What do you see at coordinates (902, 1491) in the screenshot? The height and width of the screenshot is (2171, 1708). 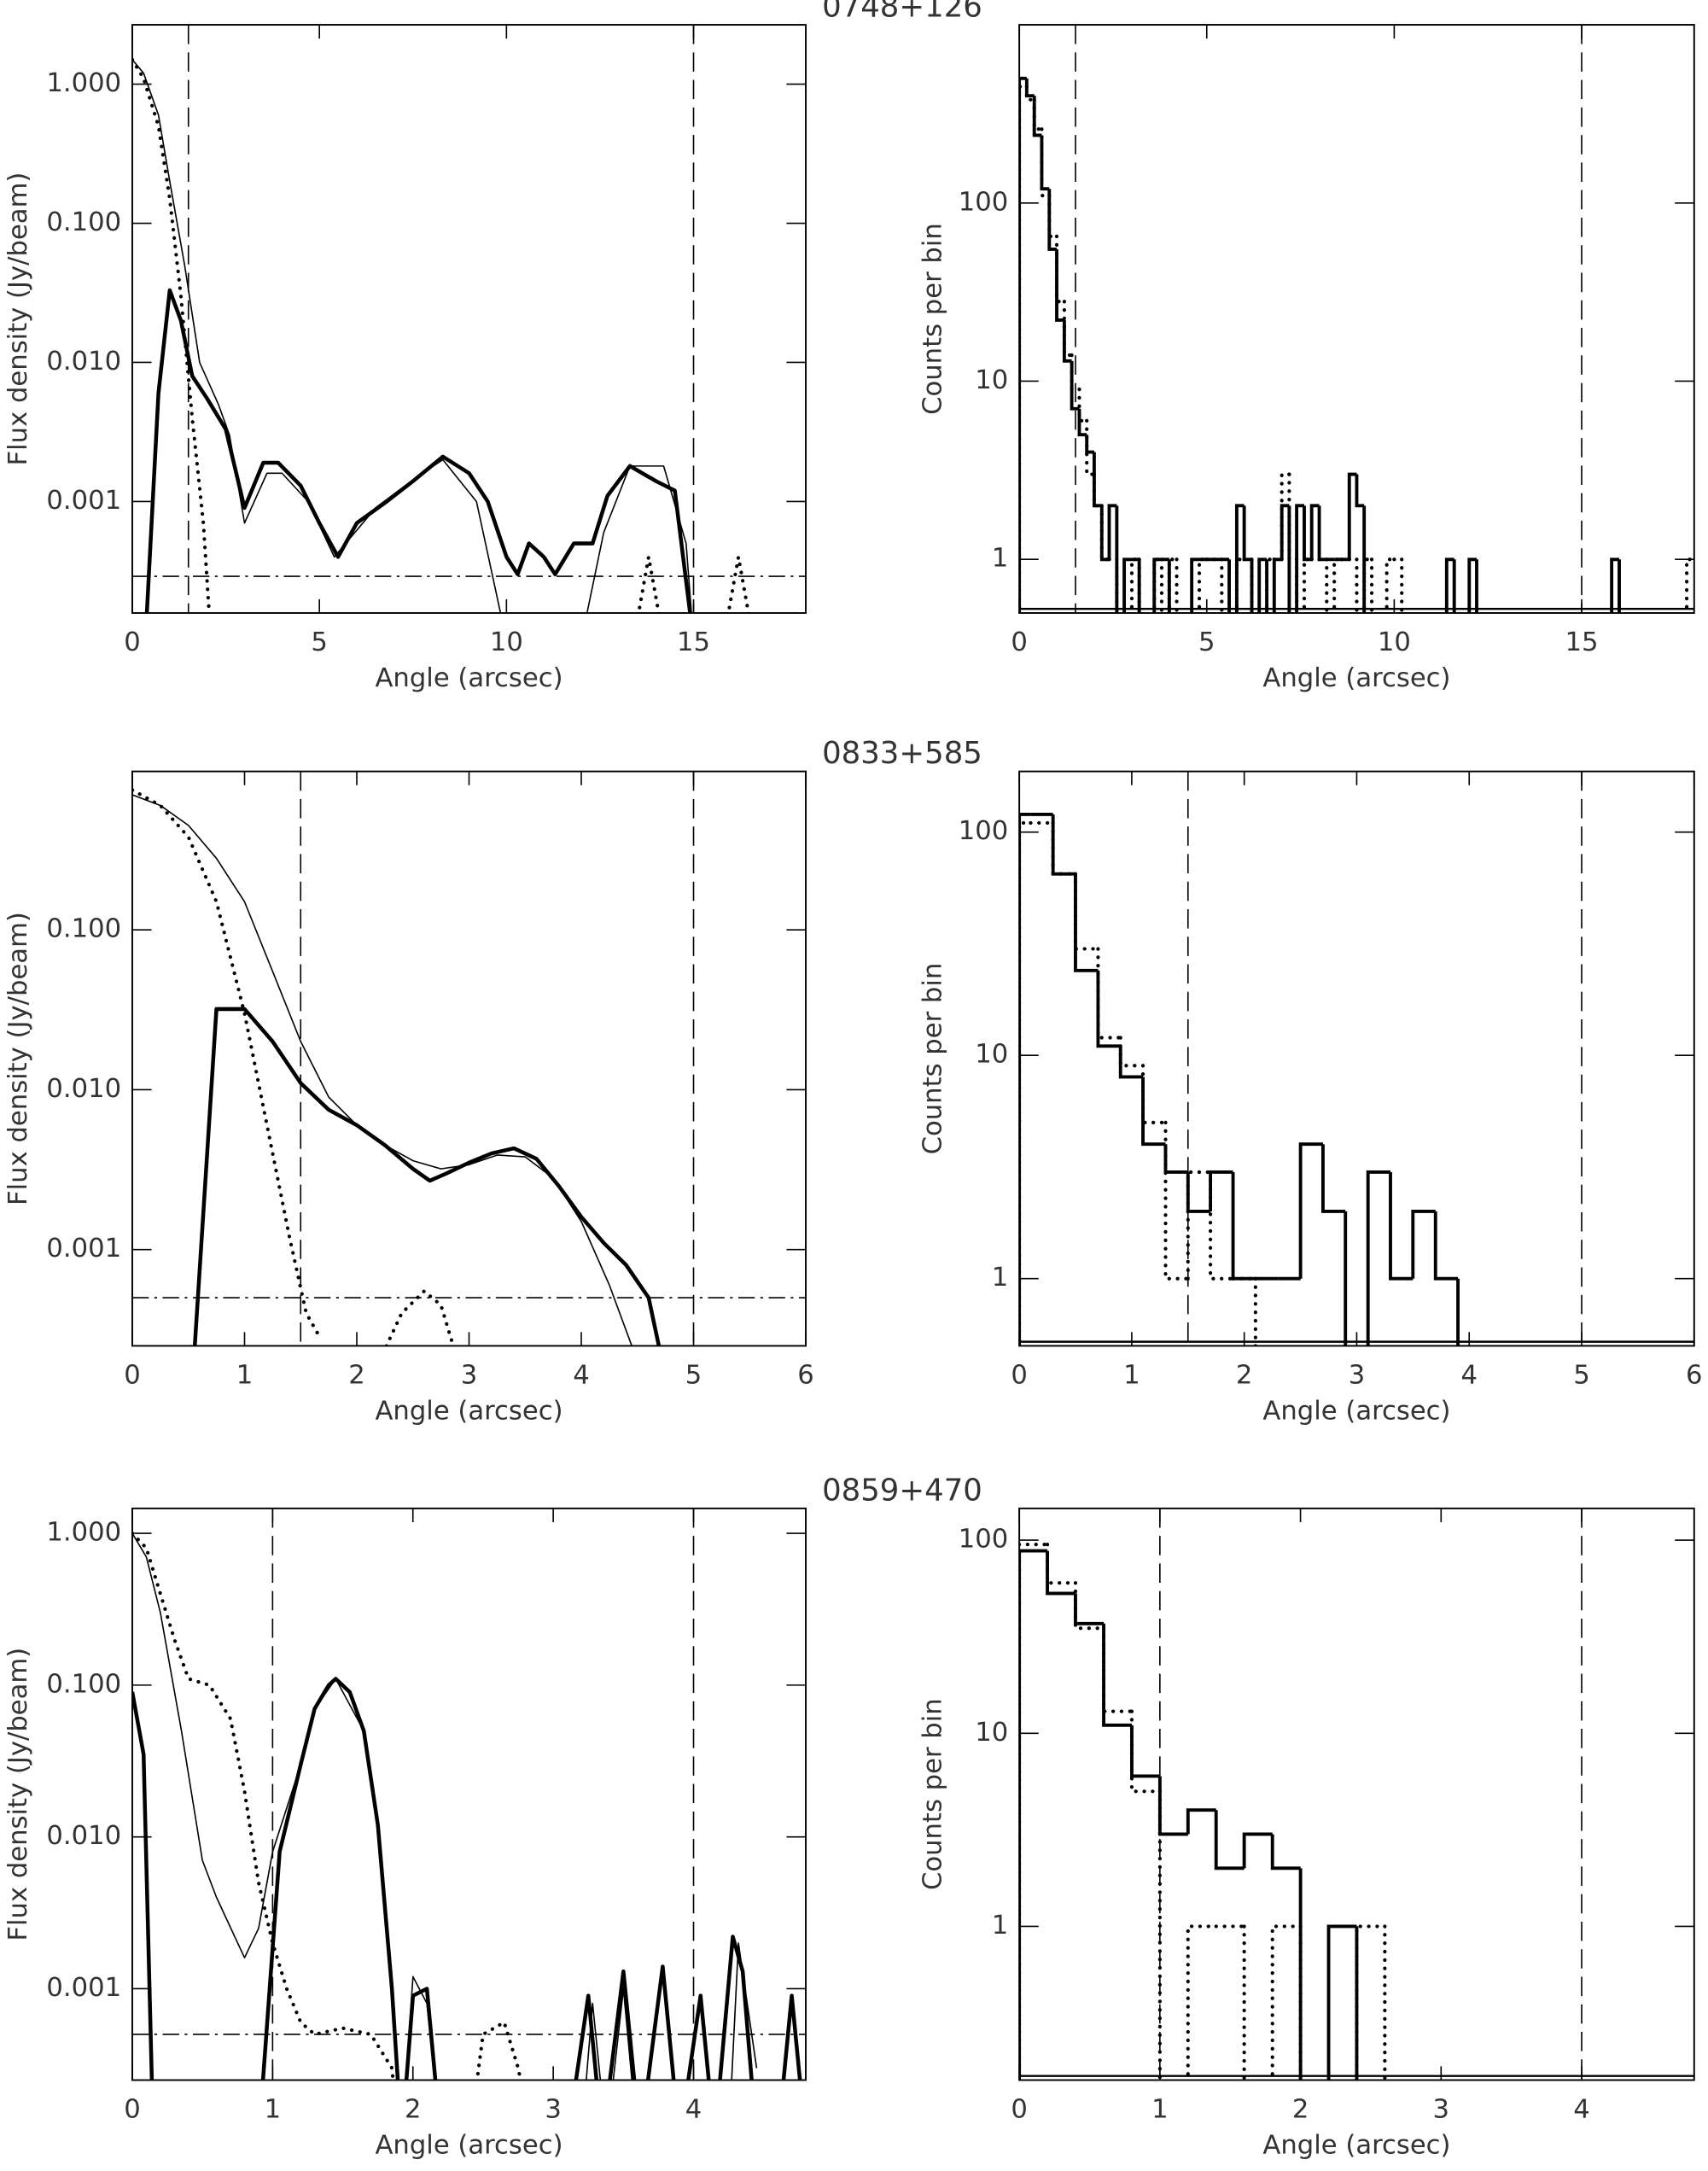 I see `chart-title: 0859+470` at bounding box center [902, 1491].